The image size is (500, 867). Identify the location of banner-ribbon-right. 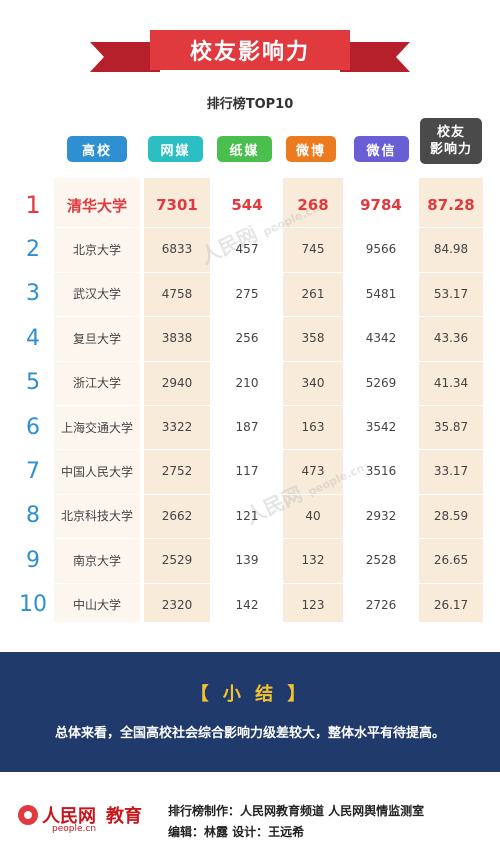
(375, 57).